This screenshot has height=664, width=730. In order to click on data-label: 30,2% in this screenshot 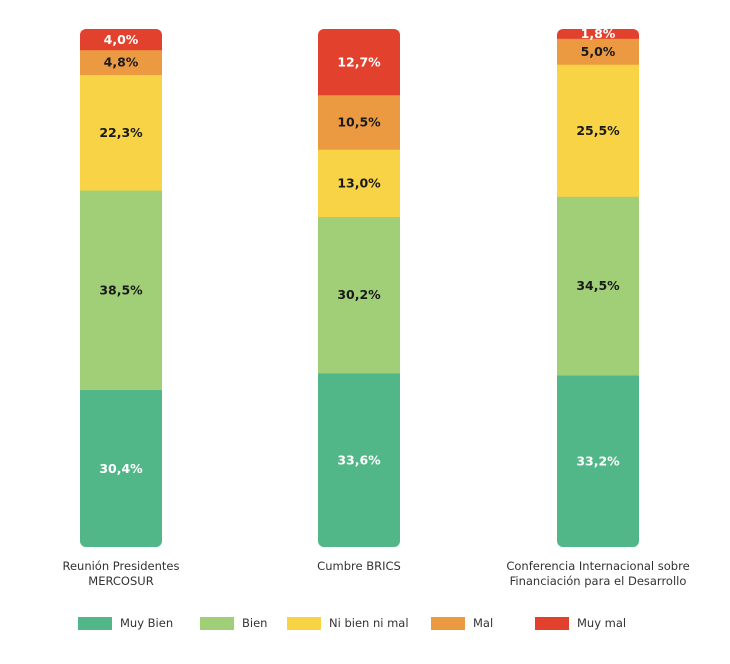, I will do `click(359, 294)`.